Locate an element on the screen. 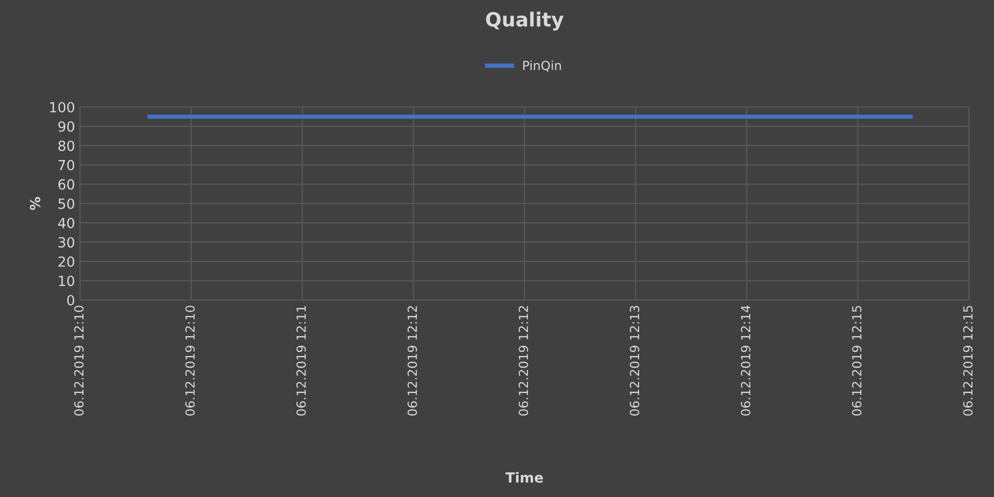 The width and height of the screenshot is (994, 497). y-tick-label: 10 is located at coordinates (66, 281).